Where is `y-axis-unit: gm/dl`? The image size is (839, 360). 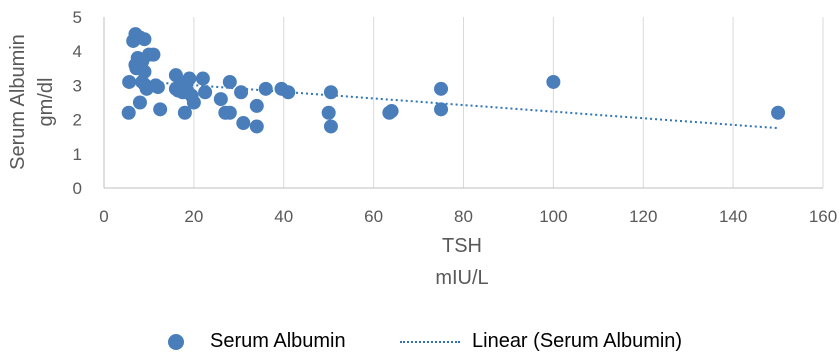
y-axis-unit: gm/dl is located at coordinates (46, 102).